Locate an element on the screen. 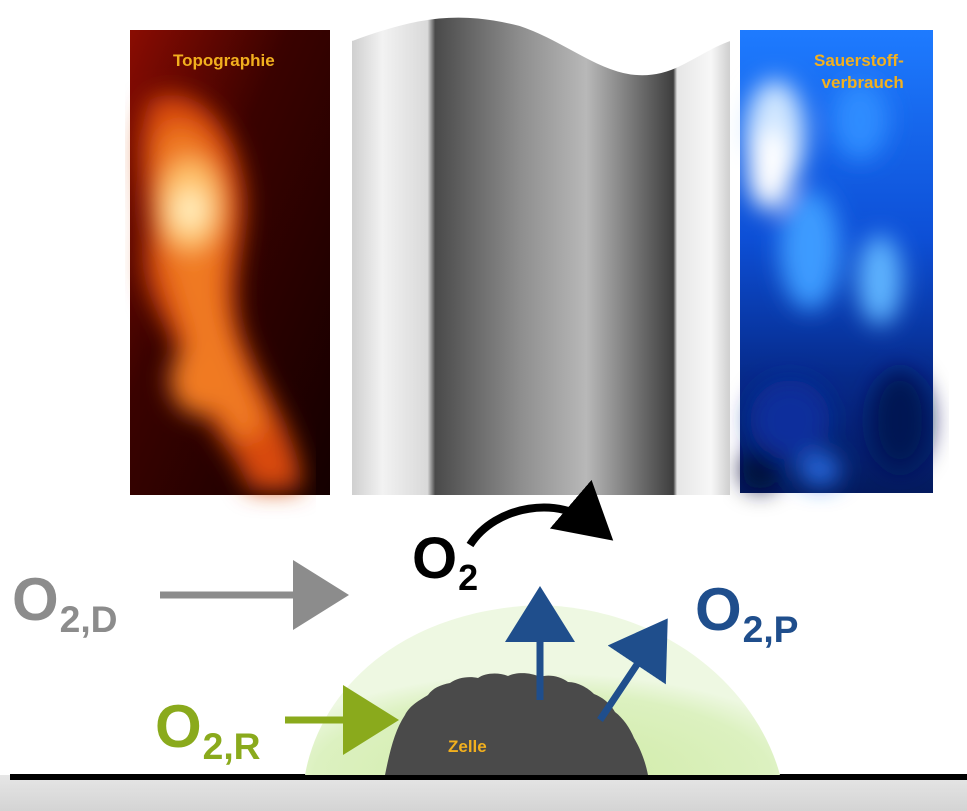 Image resolution: width=967 pixels, height=811 pixels. o2-r-label: O2,R is located at coordinates (208, 731).